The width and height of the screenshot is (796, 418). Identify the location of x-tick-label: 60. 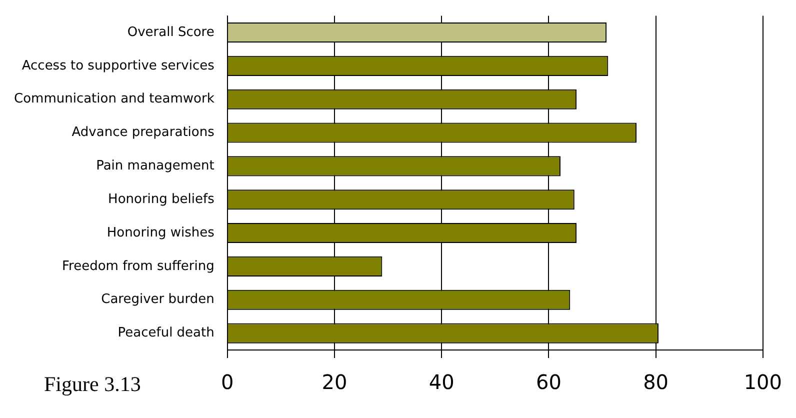
(549, 382).